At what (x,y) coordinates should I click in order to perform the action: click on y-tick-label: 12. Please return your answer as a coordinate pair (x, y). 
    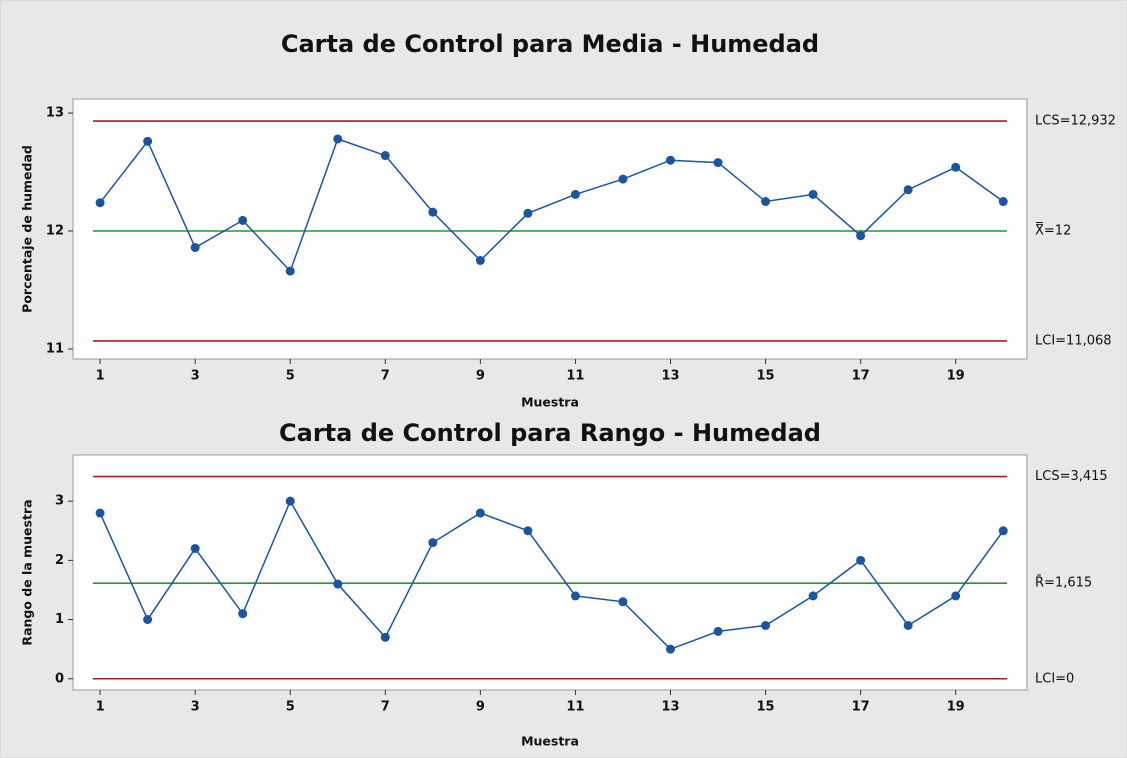
    Looking at the image, I should click on (55, 231).